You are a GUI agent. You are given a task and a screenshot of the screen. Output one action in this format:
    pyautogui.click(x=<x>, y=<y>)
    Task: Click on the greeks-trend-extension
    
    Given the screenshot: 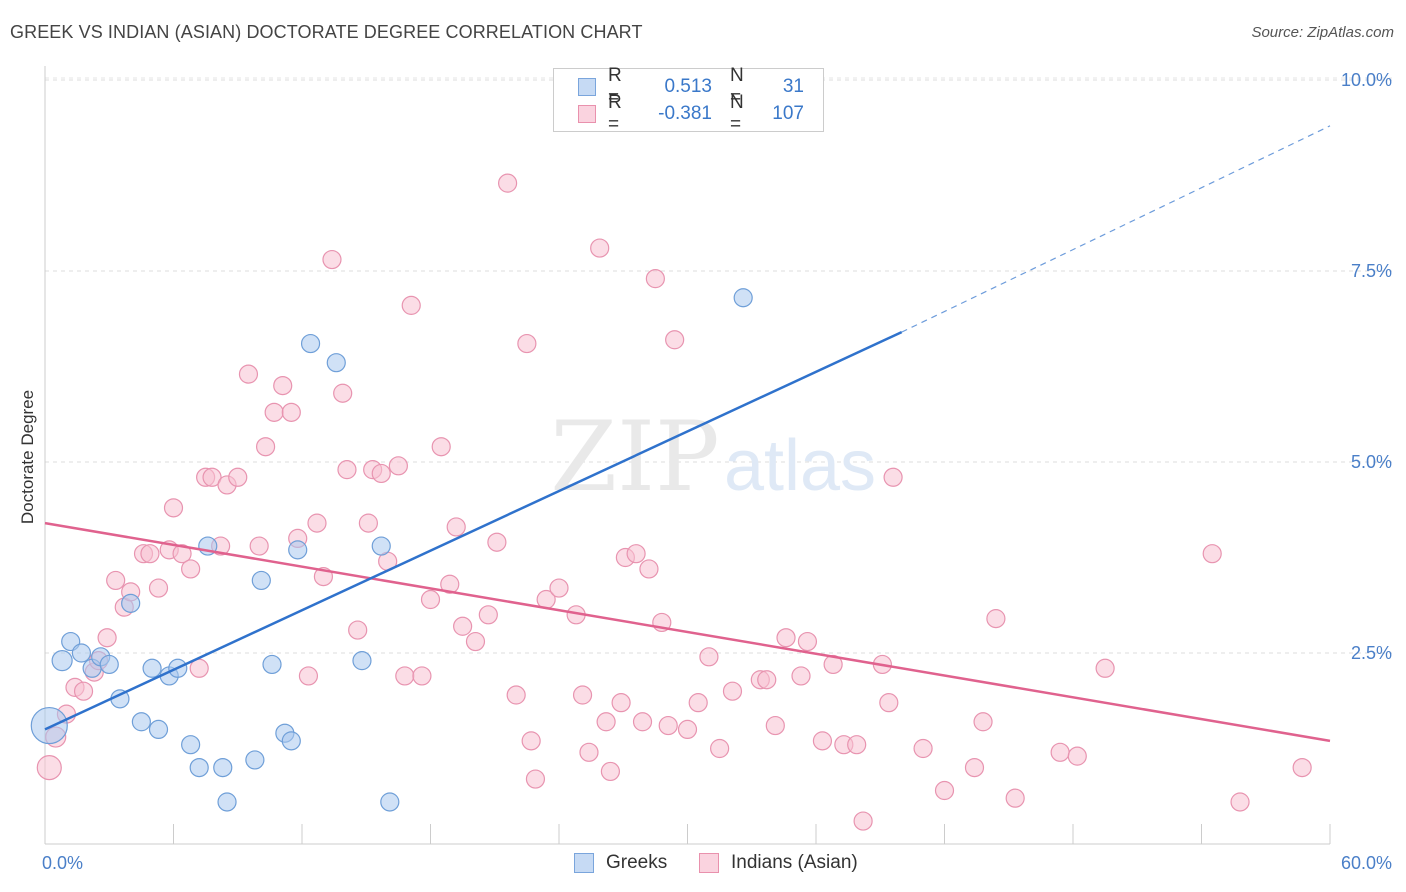 What is the action you would take?
    pyautogui.click(x=1116, y=229)
    